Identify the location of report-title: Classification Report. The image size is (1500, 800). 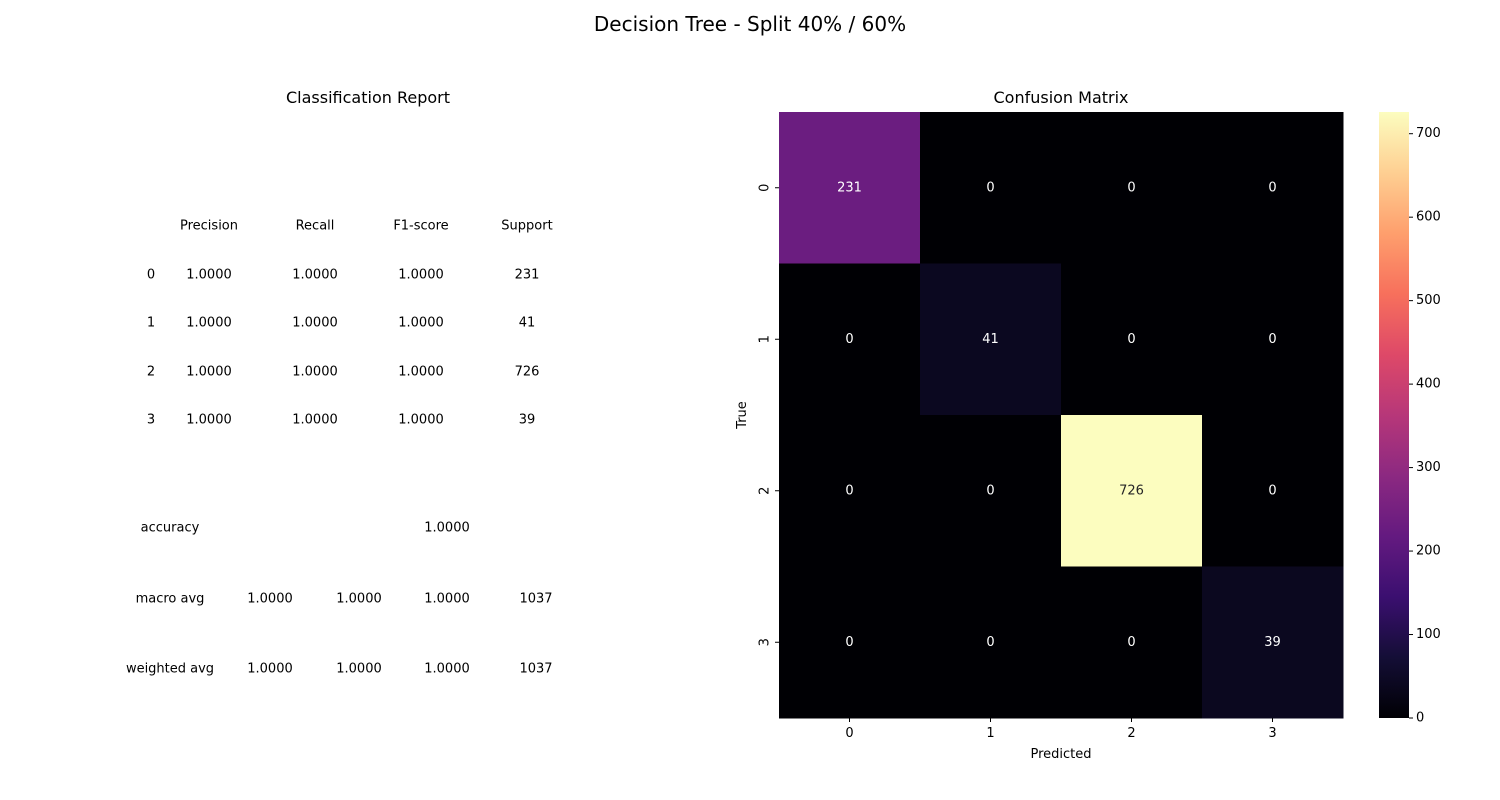
(368, 97).